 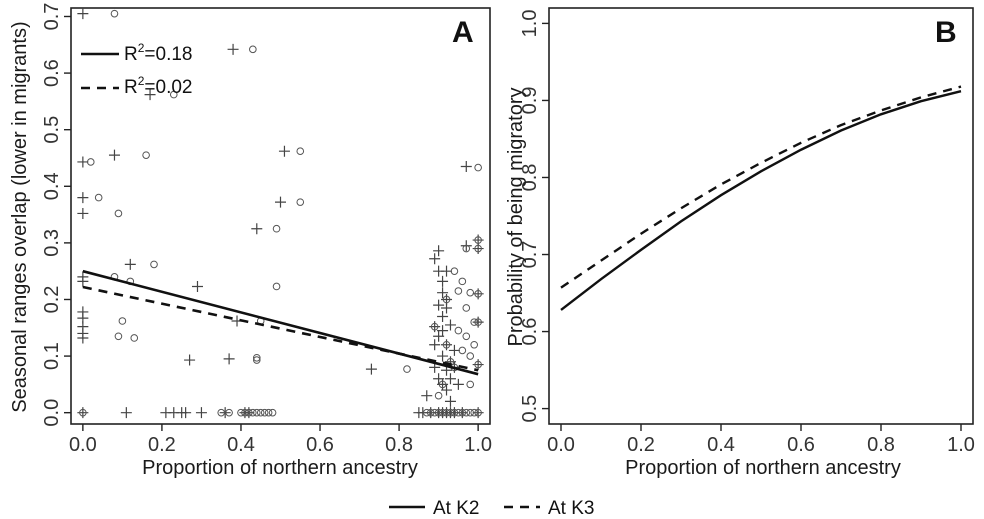 What do you see at coordinates (52, 300) in the screenshot?
I see `y-tick-label: 0.2` at bounding box center [52, 300].